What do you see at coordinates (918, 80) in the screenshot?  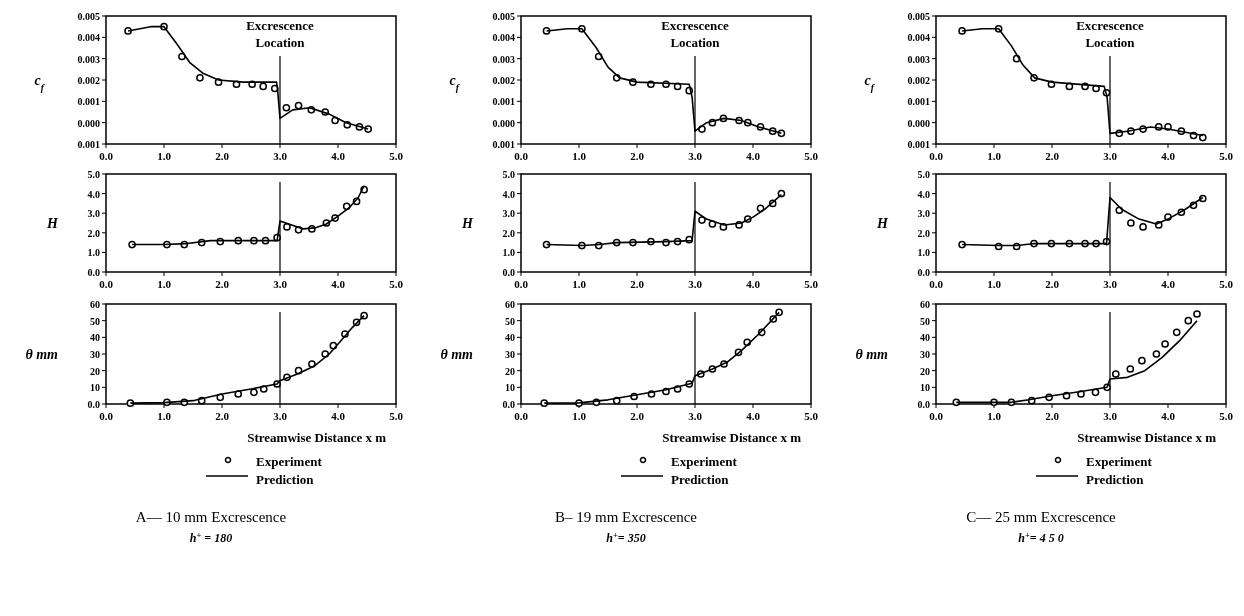 I see `y-tick-label: 0.002` at bounding box center [918, 80].